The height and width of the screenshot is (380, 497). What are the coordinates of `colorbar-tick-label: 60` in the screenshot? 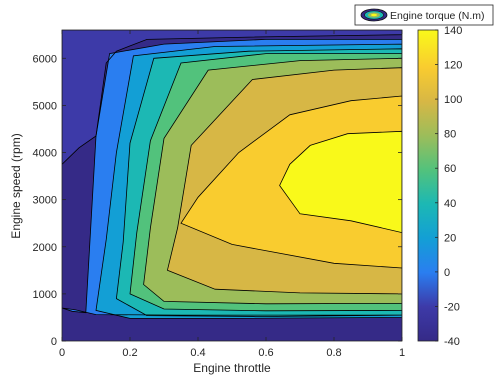 It's located at (450, 169).